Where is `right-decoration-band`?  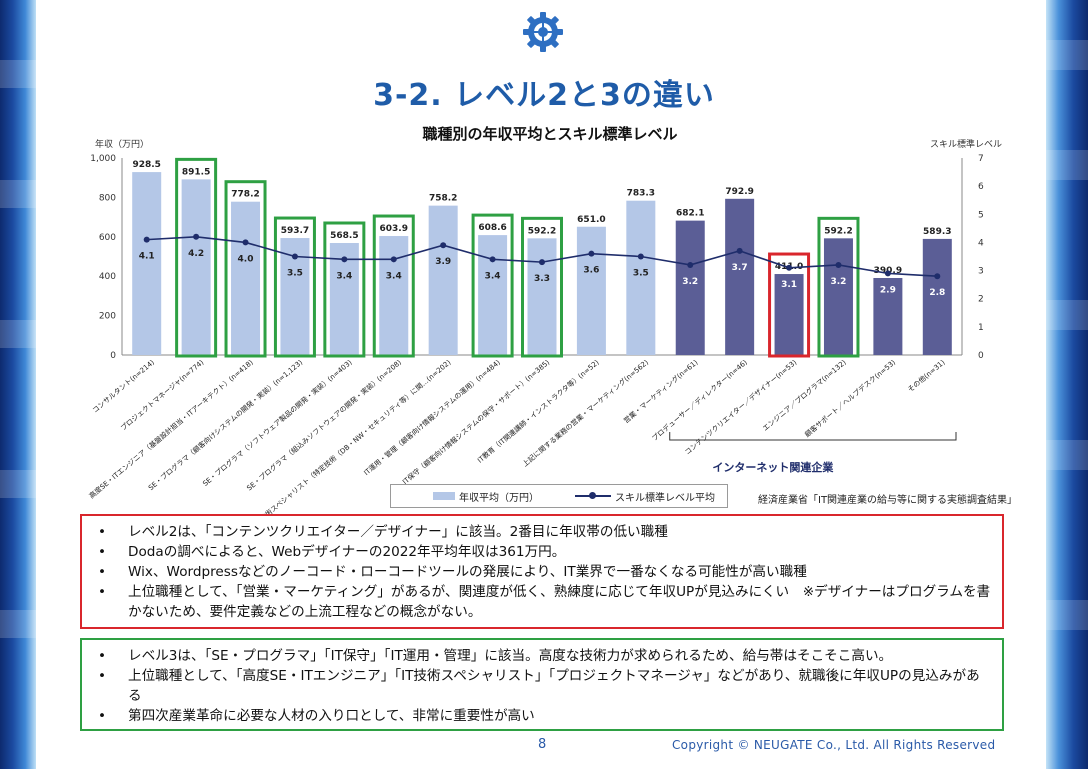
right-decoration-band is located at coordinates (1067, 384).